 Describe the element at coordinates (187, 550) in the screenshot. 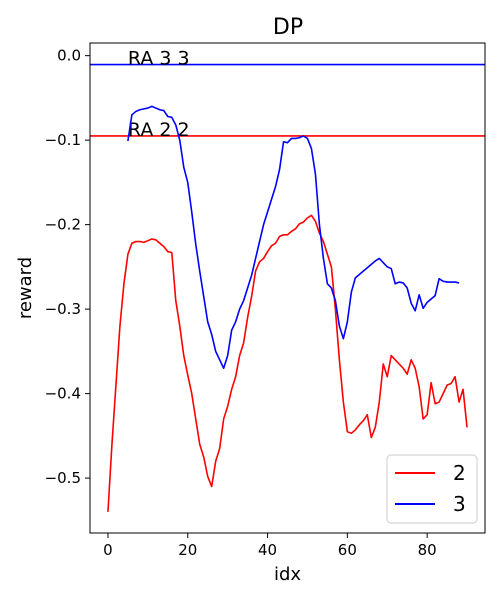

I see `x-tick-label: 20` at that location.